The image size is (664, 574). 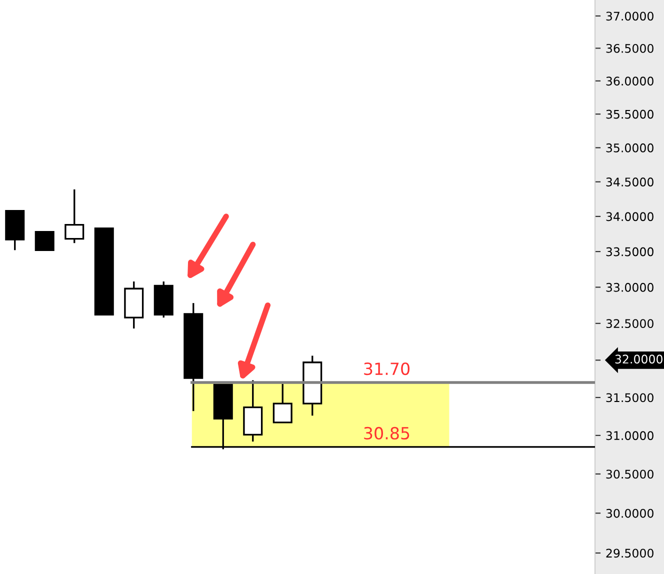 What do you see at coordinates (630, 48) in the screenshot?
I see `y-tick-label: 36.5000` at bounding box center [630, 48].